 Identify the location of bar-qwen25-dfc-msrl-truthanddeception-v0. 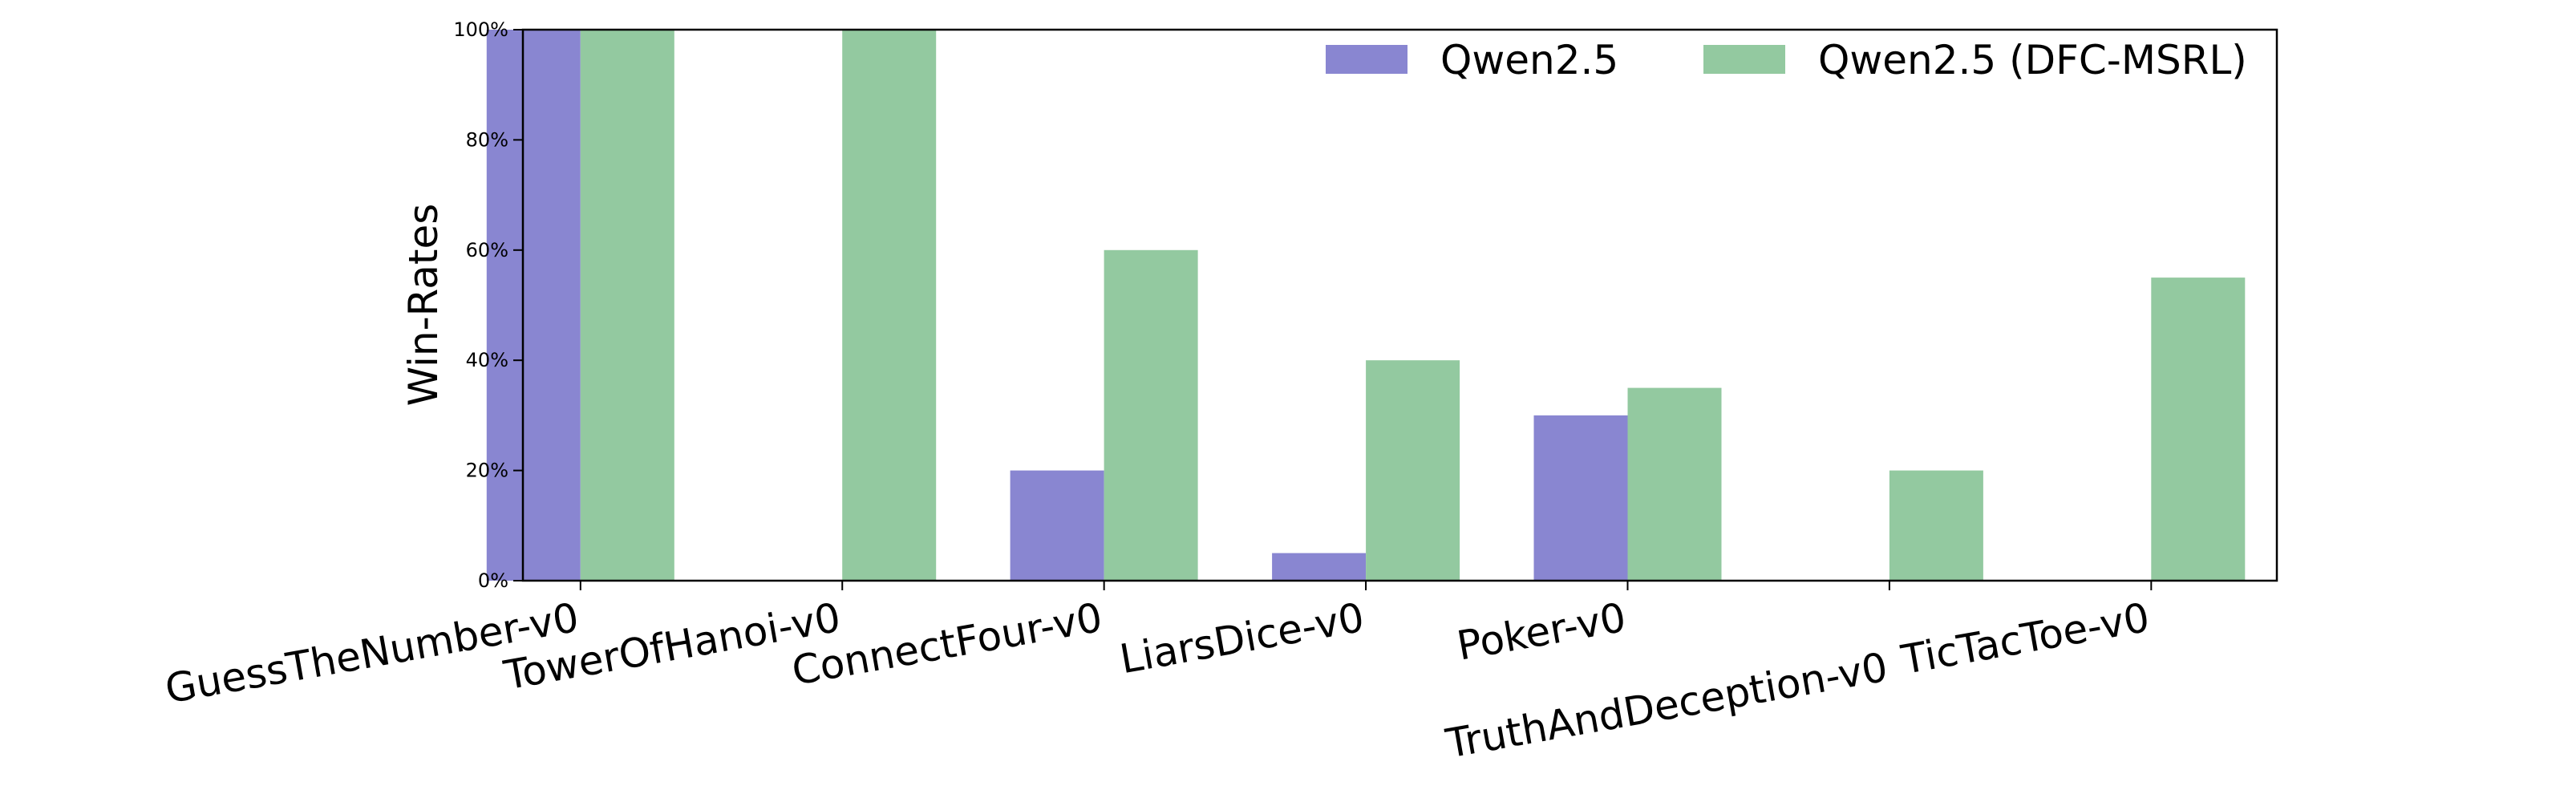
(1936, 525).